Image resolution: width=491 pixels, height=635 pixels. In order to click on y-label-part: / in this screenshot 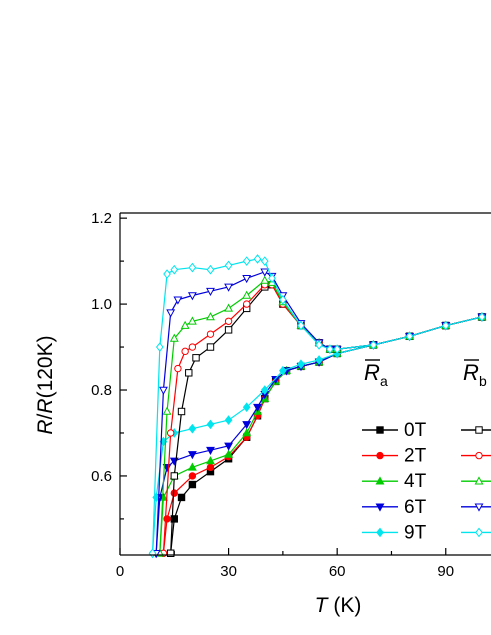, I will do `click(45, 416)`.